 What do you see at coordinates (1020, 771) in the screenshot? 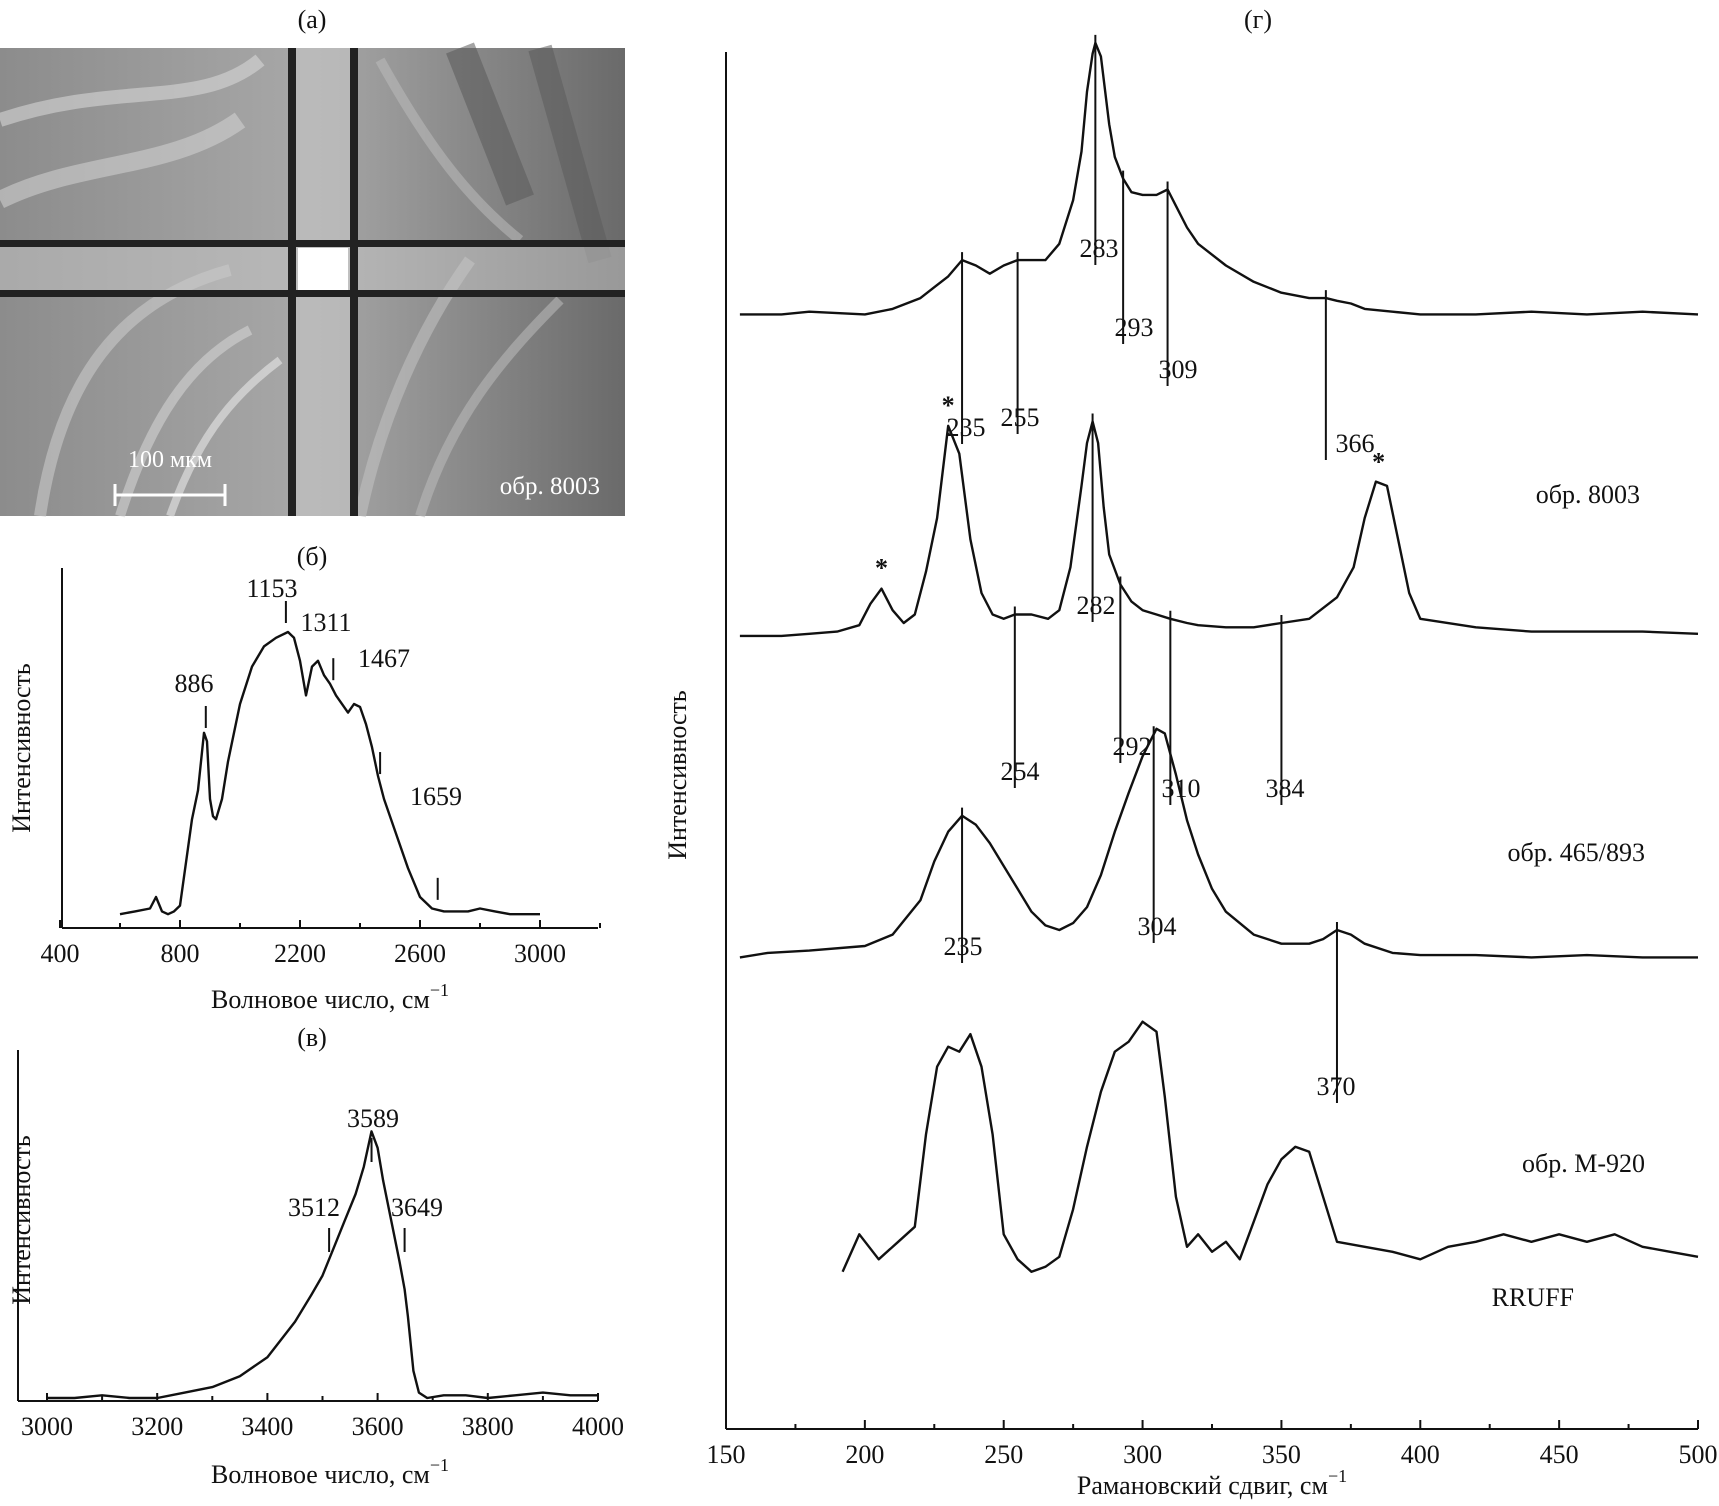
I see `peak-label: 254` at bounding box center [1020, 771].